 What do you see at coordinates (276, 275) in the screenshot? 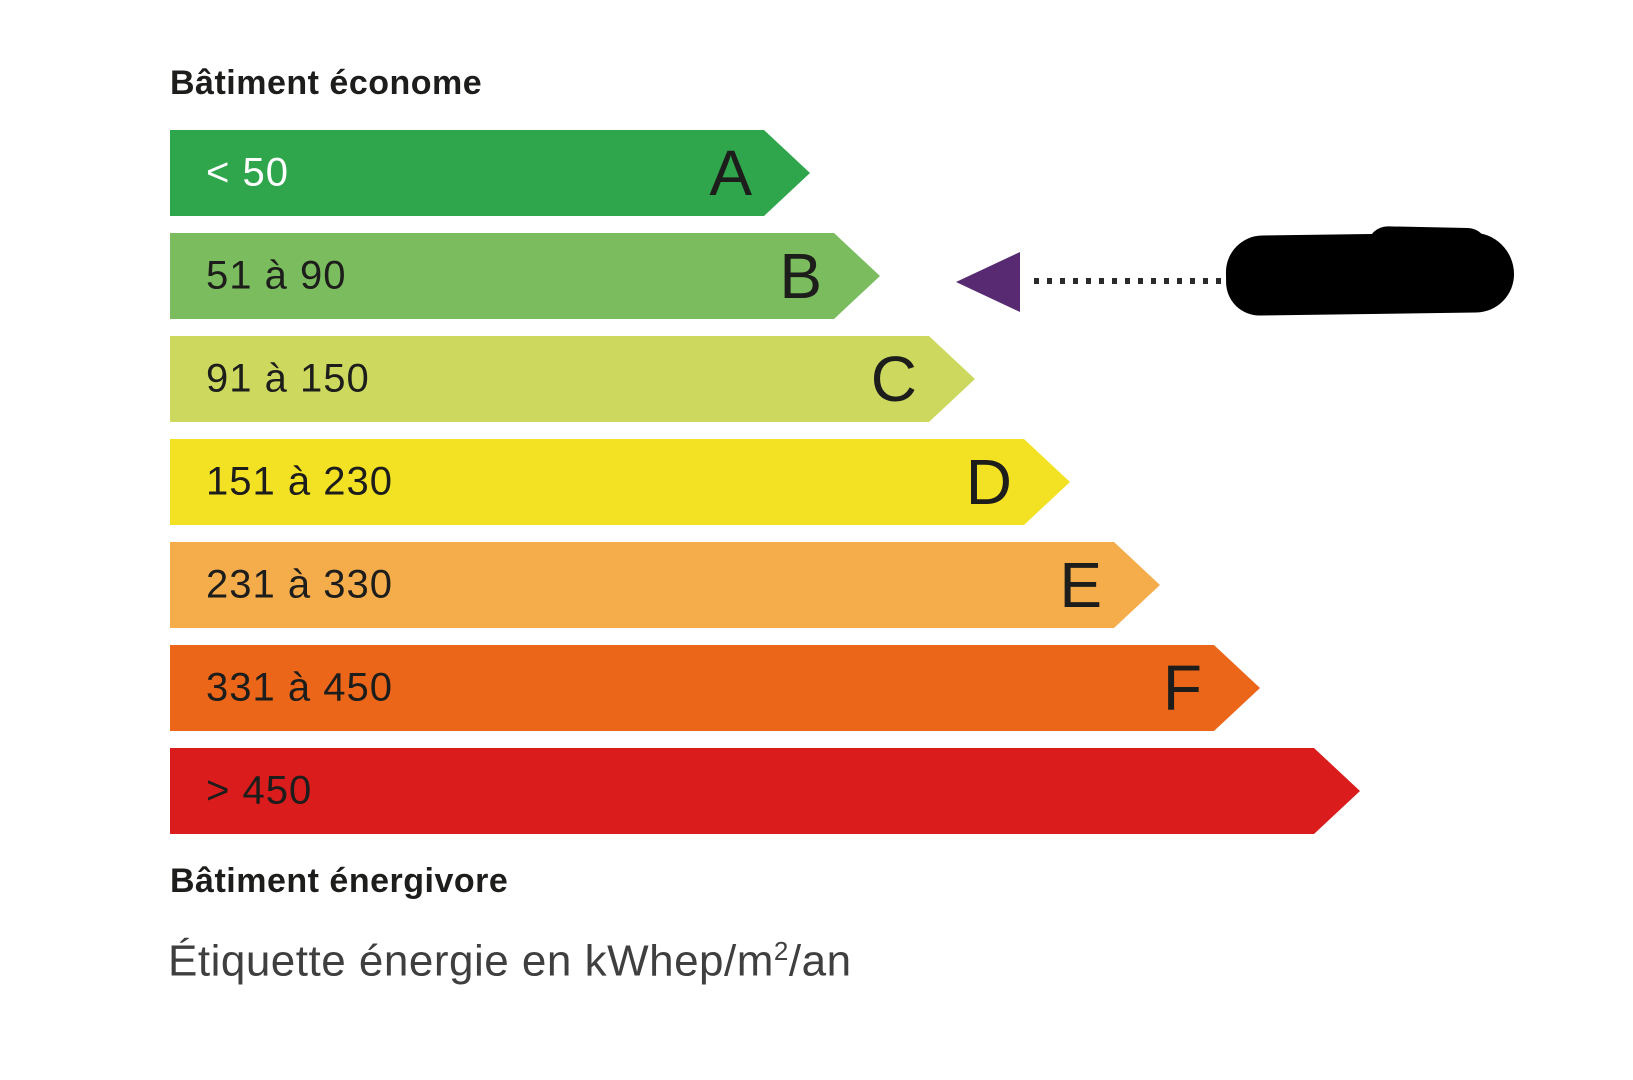
I see `bar-range-label: 51 à 90` at bounding box center [276, 275].